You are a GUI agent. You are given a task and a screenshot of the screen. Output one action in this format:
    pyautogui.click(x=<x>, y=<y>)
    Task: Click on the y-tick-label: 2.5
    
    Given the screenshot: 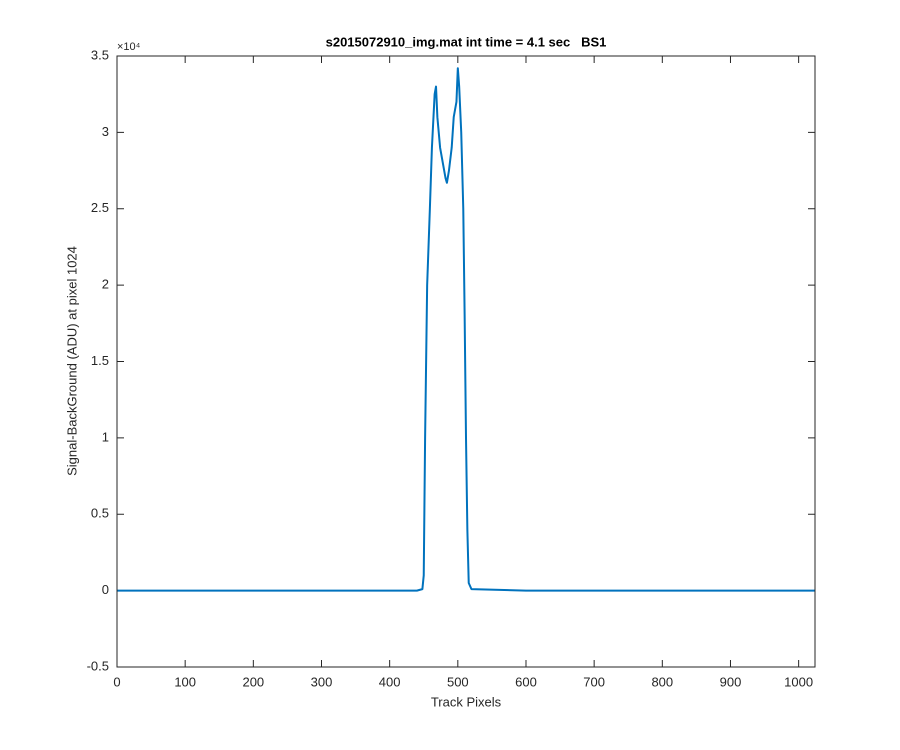 What is the action you would take?
    pyautogui.click(x=100, y=207)
    